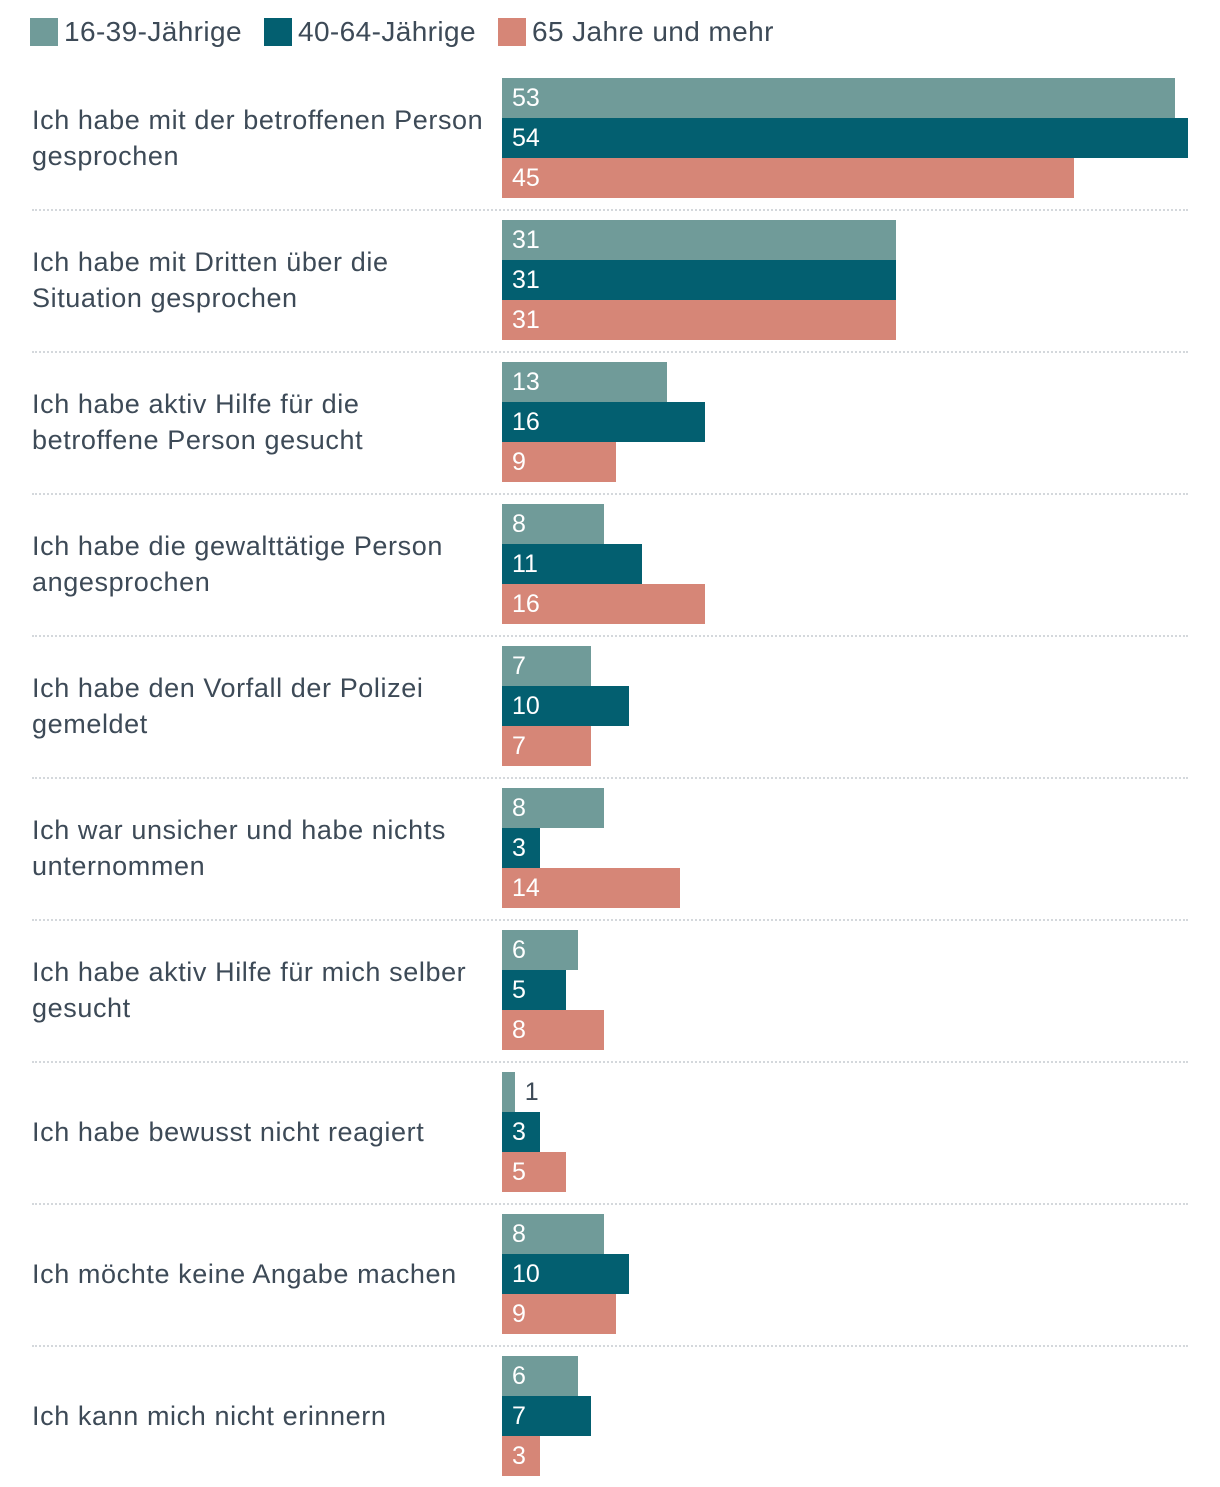 Image resolution: width=1220 pixels, height=1487 pixels. I want to click on legend-label: 16-39-Jährige, so click(153, 31).